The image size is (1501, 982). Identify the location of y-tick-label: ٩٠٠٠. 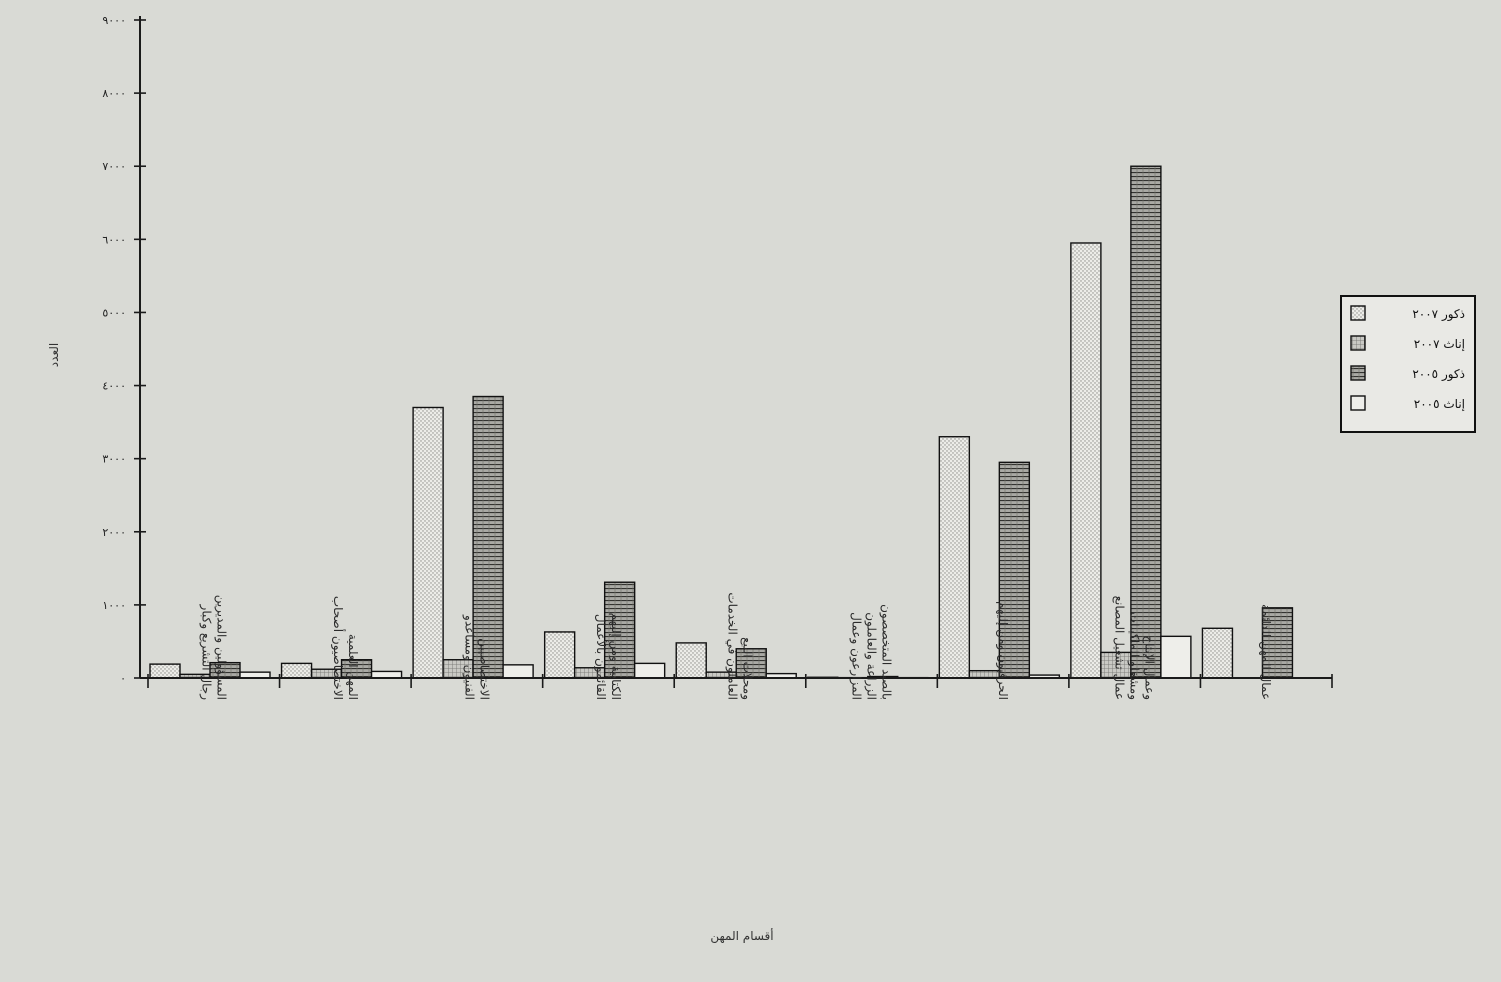
(114, 20).